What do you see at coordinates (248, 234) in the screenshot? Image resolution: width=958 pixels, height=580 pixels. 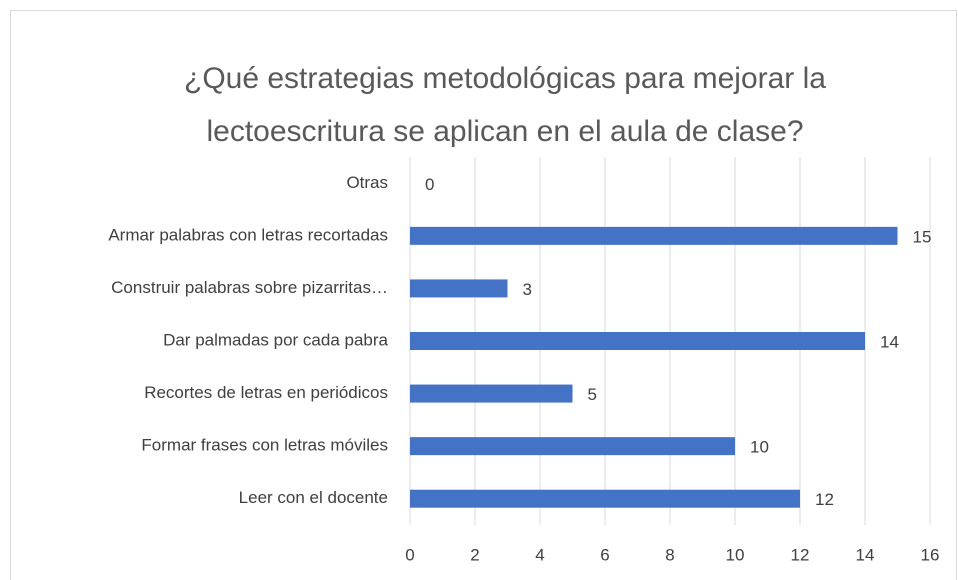 I see `y-tick-label: Armar palabras con letras recortadas` at bounding box center [248, 234].